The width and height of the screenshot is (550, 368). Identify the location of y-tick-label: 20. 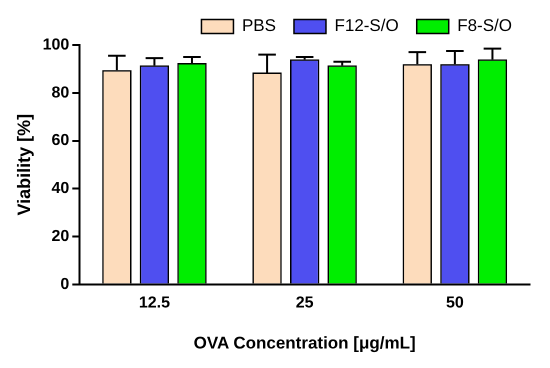
(61, 236).